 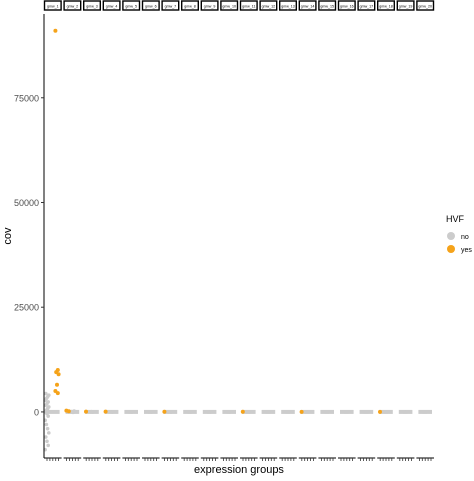 What do you see at coordinates (239, 470) in the screenshot?
I see `x-axis-label: expression groups` at bounding box center [239, 470].